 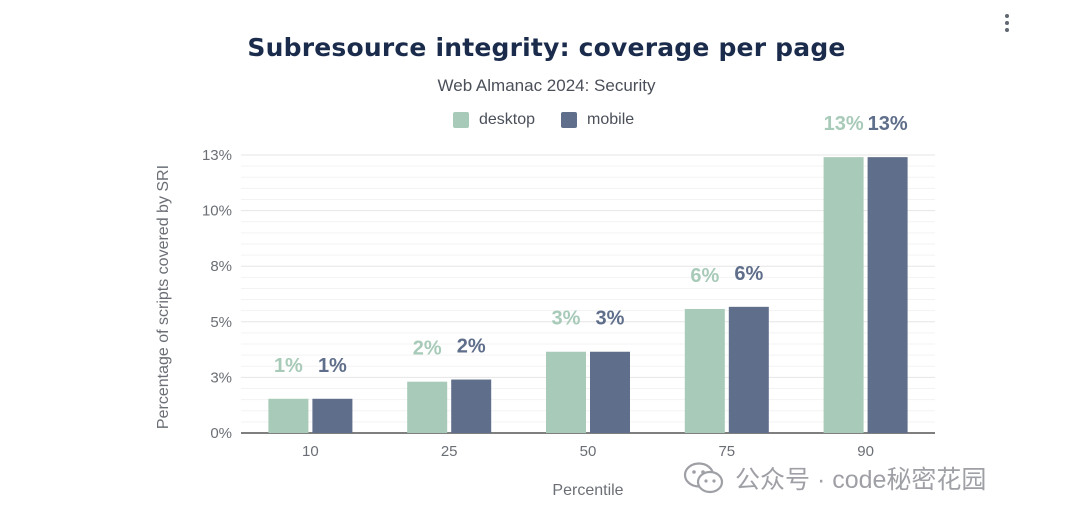 I want to click on data-label-mobile-25: 2%, so click(x=471, y=347).